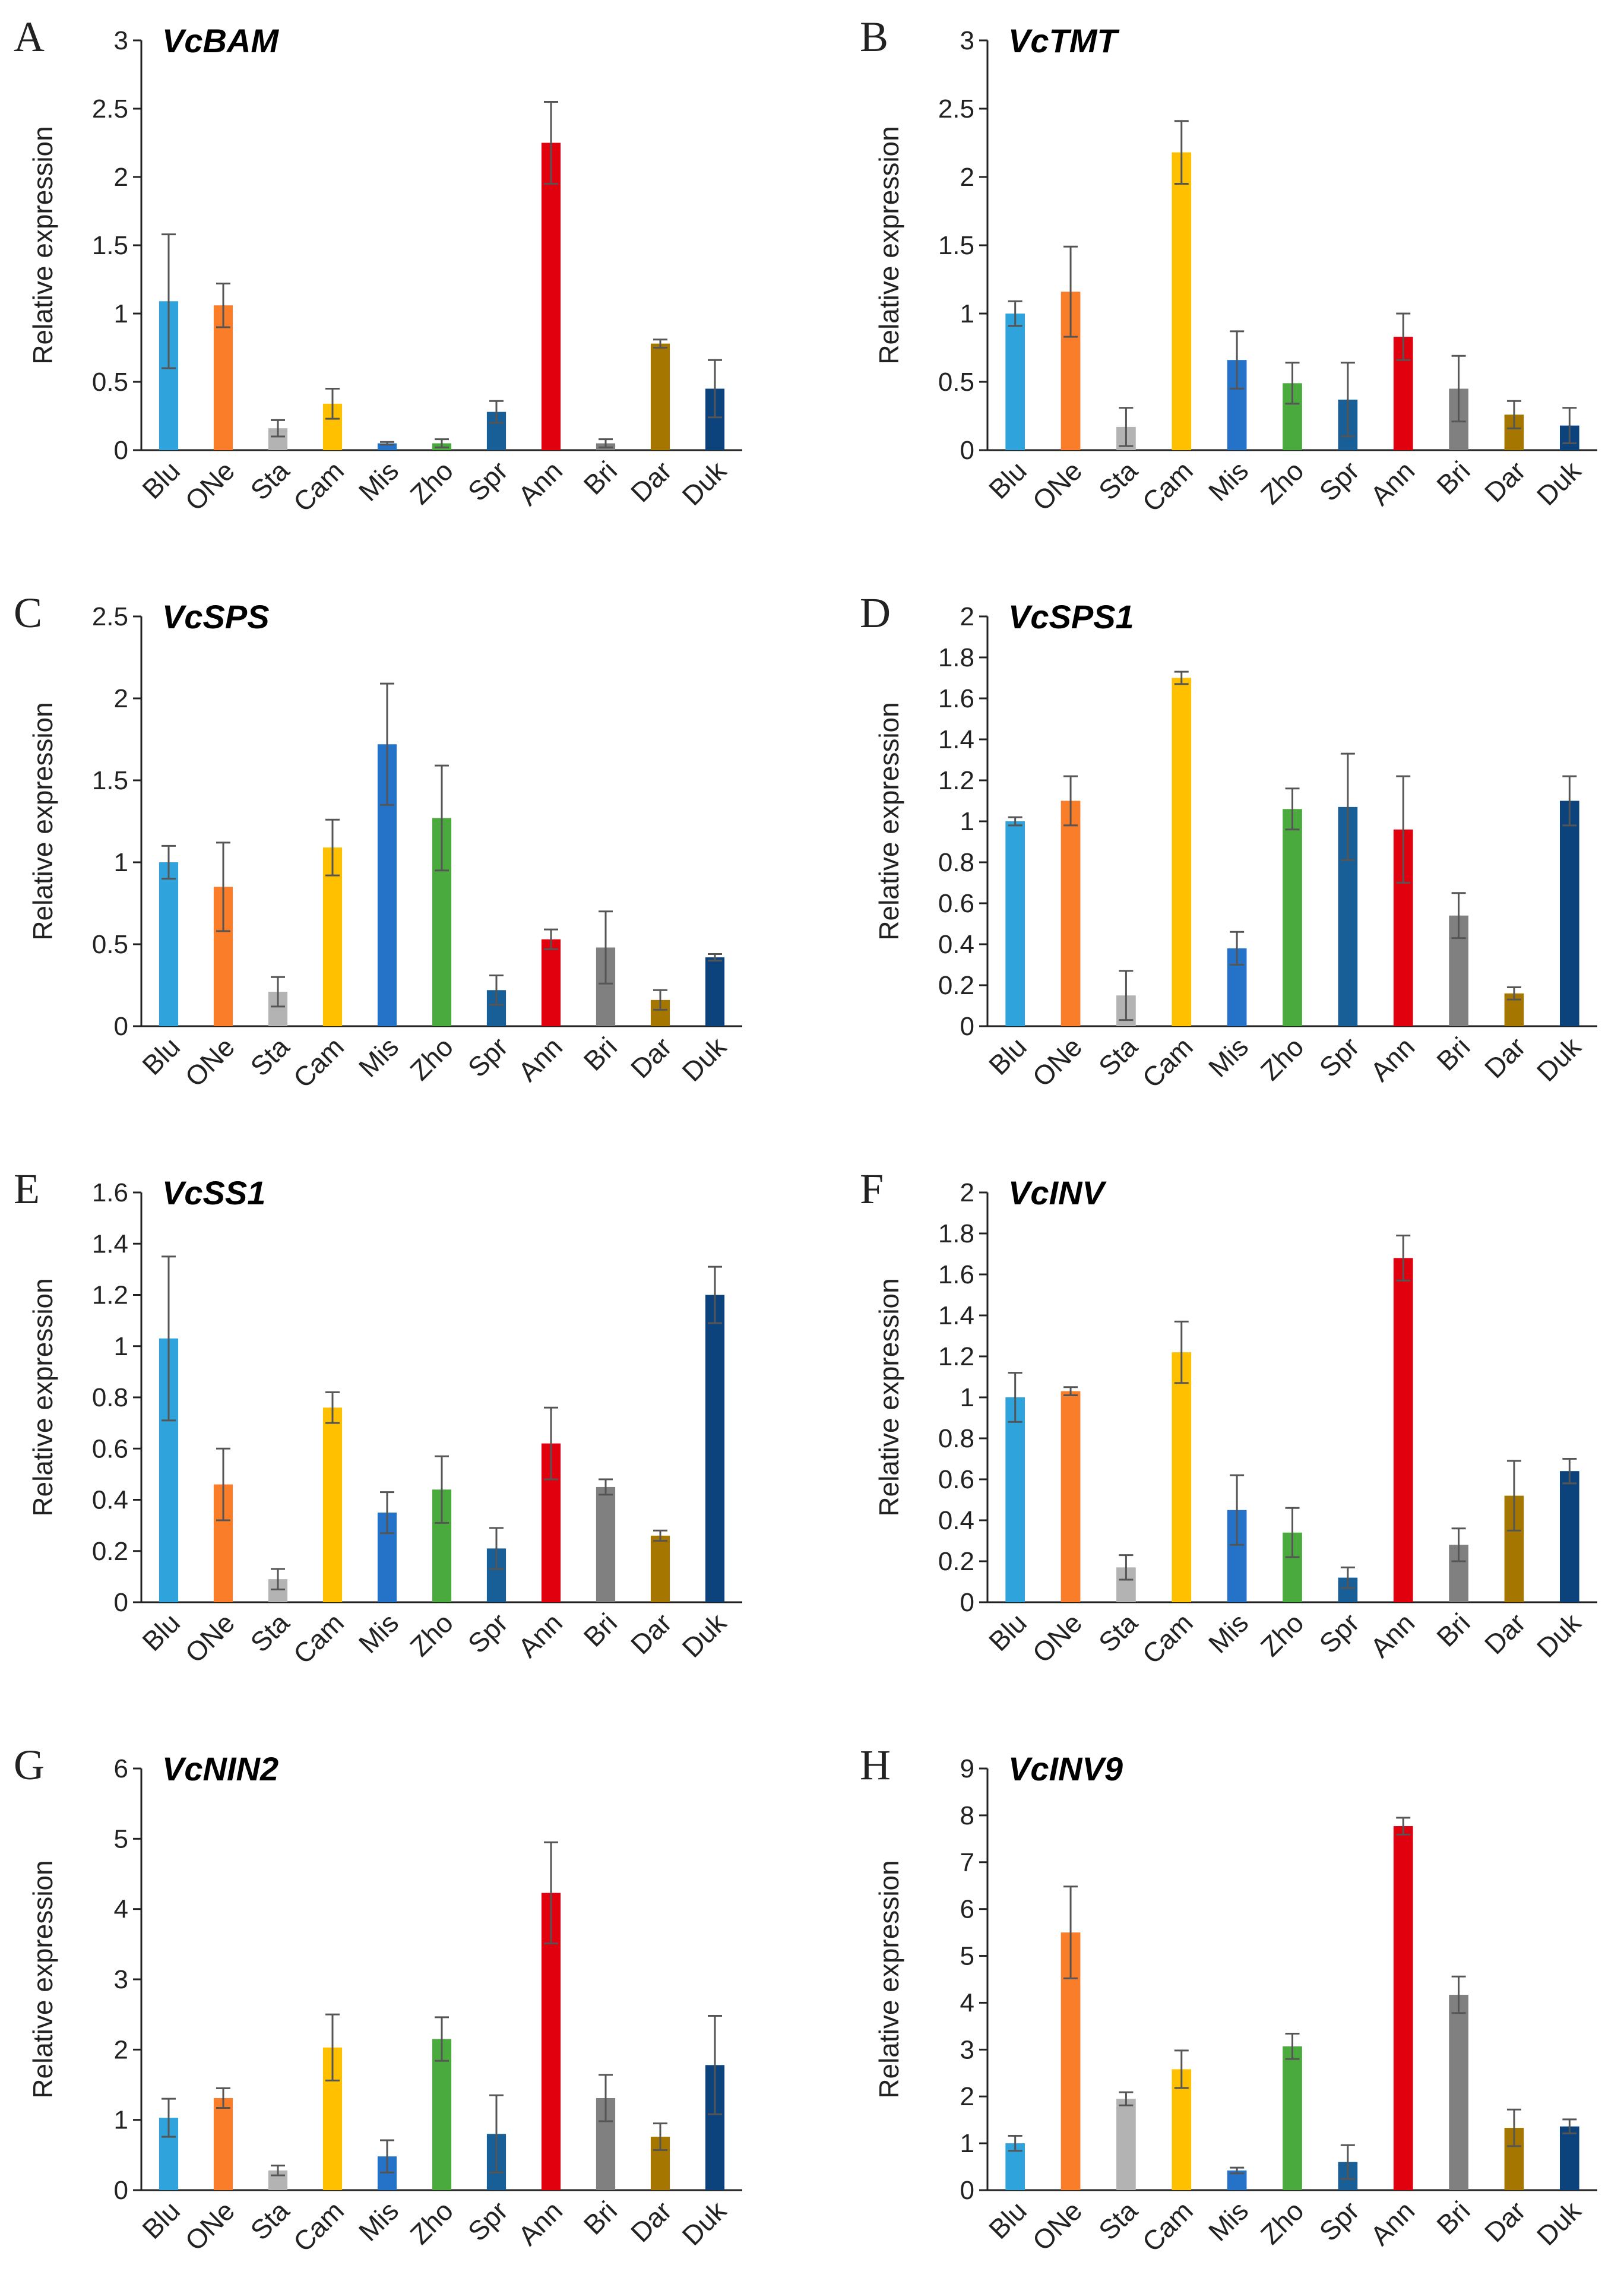 The height and width of the screenshot is (2281, 1624). What do you see at coordinates (956, 903) in the screenshot?
I see `y-tick-label: 0.6` at bounding box center [956, 903].